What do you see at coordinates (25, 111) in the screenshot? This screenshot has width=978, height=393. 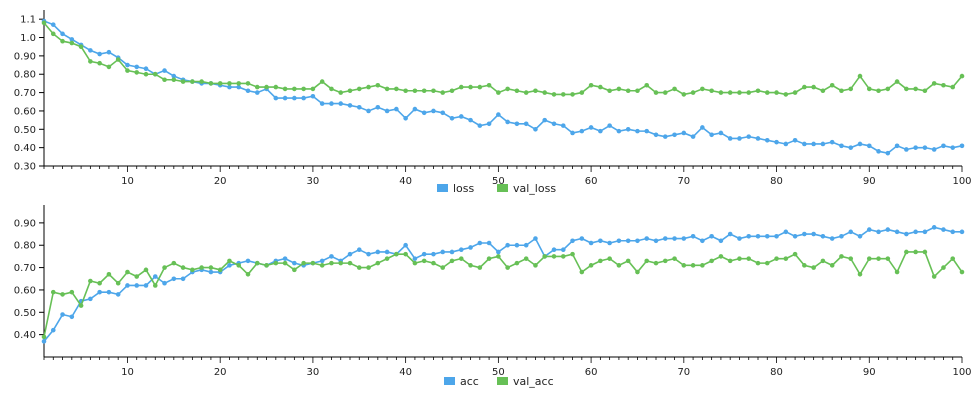 I see `y-tick-label: 0.60` at bounding box center [25, 111].